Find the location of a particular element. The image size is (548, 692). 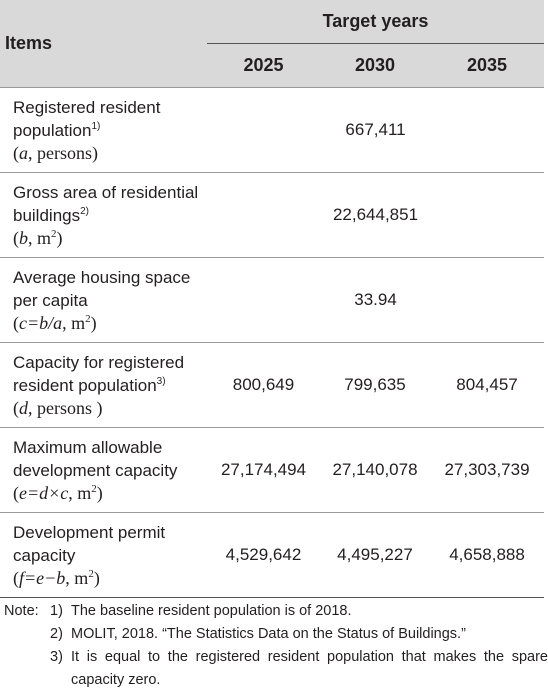

item-label: Average housing space per capita is located at coordinates (102, 288).